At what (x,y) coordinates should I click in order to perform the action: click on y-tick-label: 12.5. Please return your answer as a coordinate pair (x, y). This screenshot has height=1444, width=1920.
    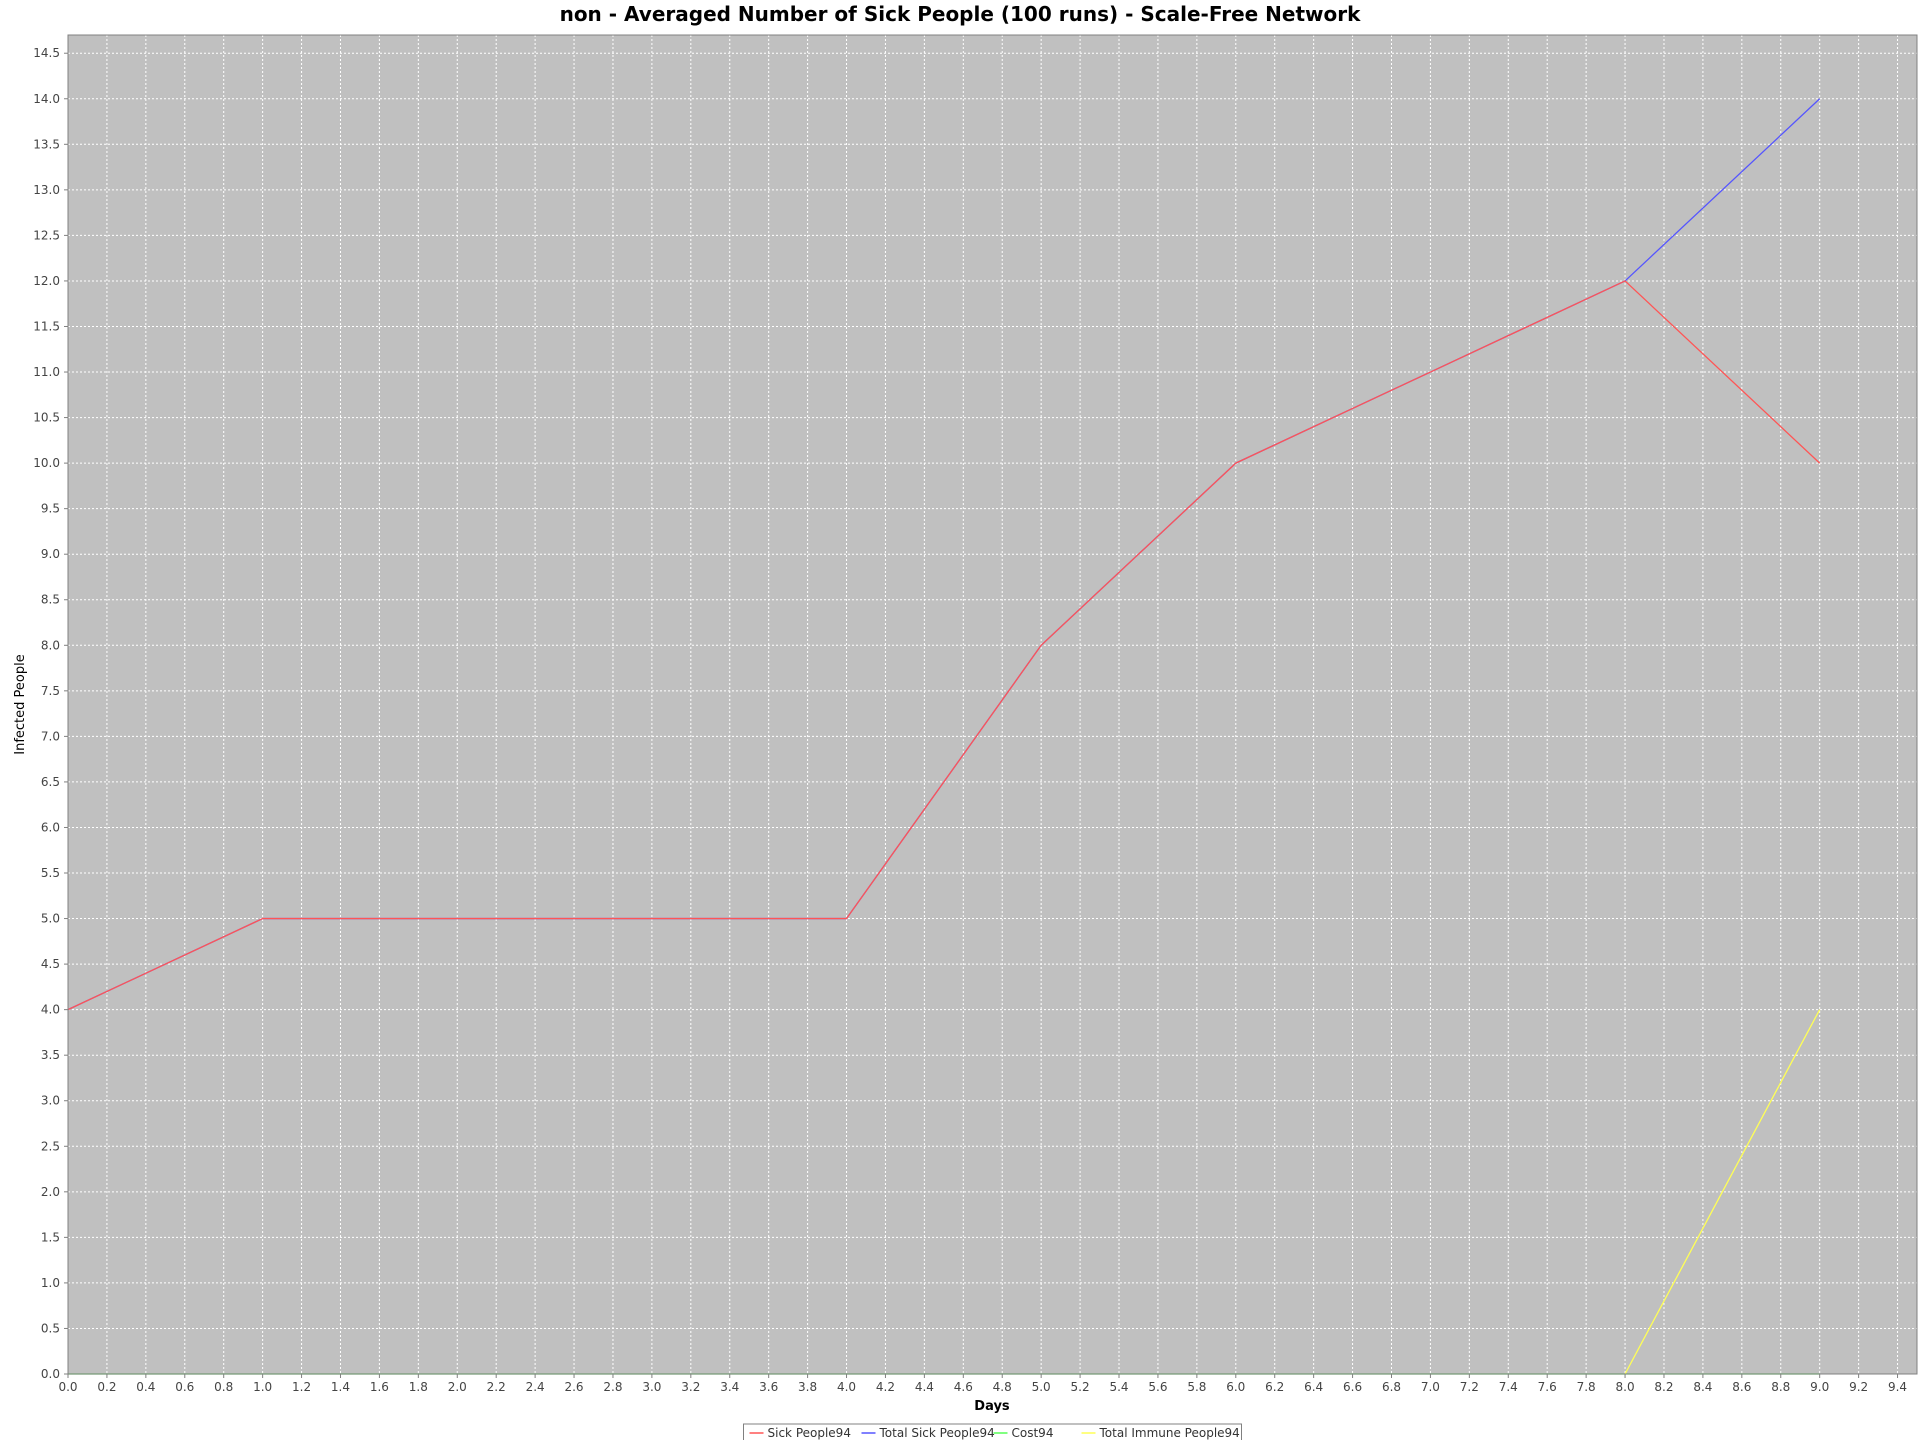
    Looking at the image, I should click on (46, 235).